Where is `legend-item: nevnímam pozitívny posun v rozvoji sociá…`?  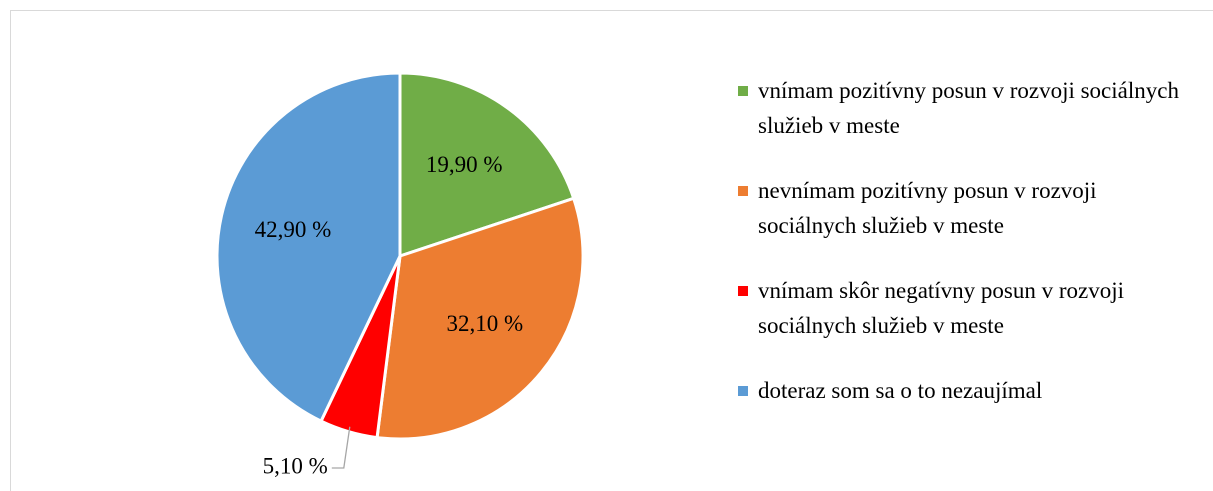 legend-item: nevnímam pozitívny posun v rozvoji sociá… is located at coordinates (968, 208).